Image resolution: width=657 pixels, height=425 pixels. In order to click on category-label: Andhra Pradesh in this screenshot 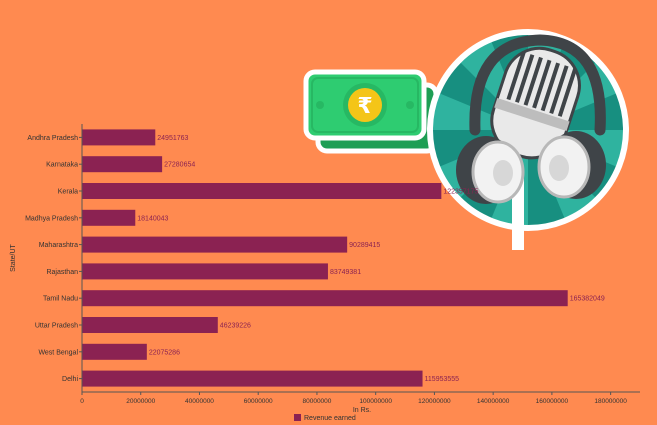, I will do `click(52, 138)`.